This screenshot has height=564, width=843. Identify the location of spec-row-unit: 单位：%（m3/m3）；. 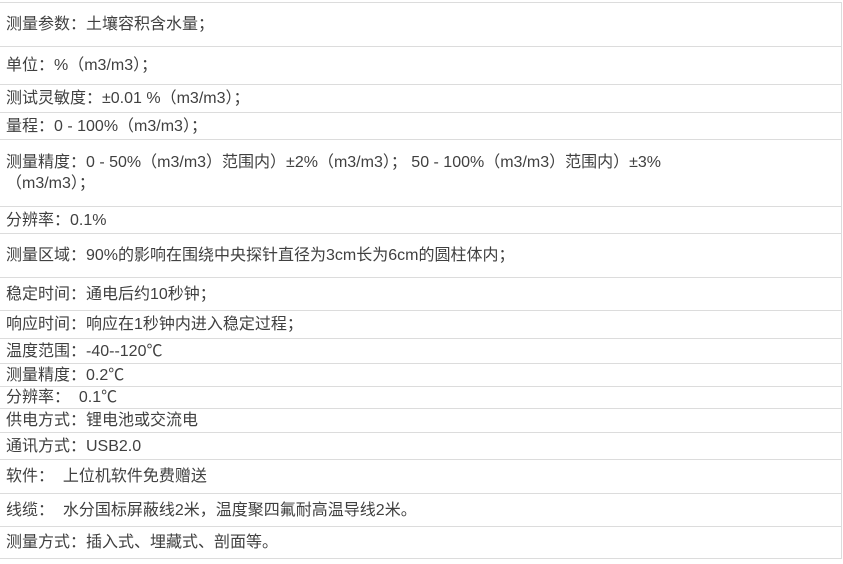
(420, 66).